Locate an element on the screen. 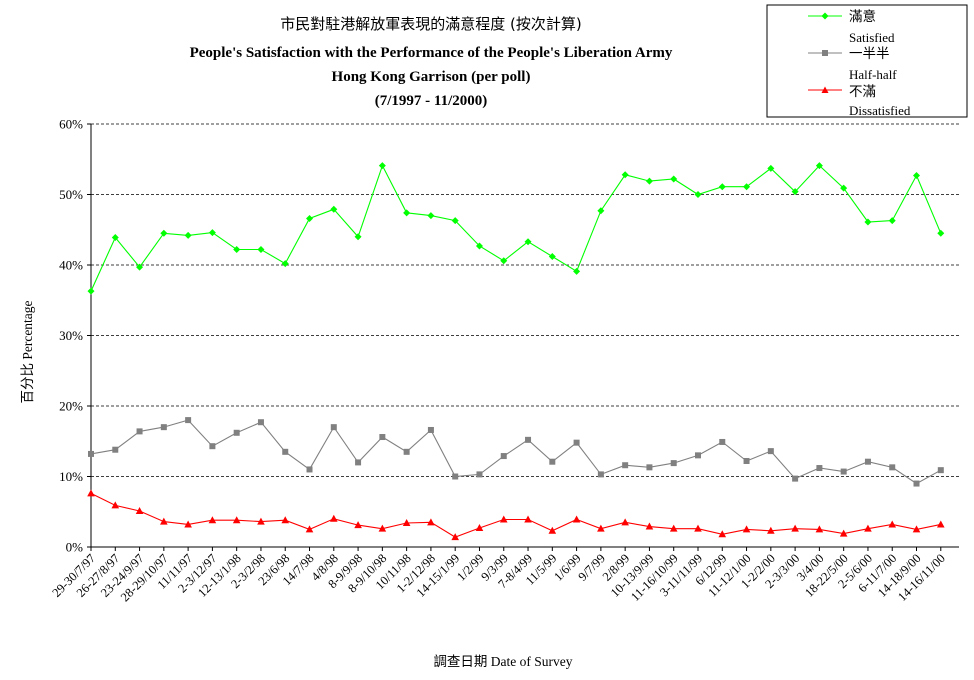  x-tick-label: 1/2/99 is located at coordinates (470, 567).